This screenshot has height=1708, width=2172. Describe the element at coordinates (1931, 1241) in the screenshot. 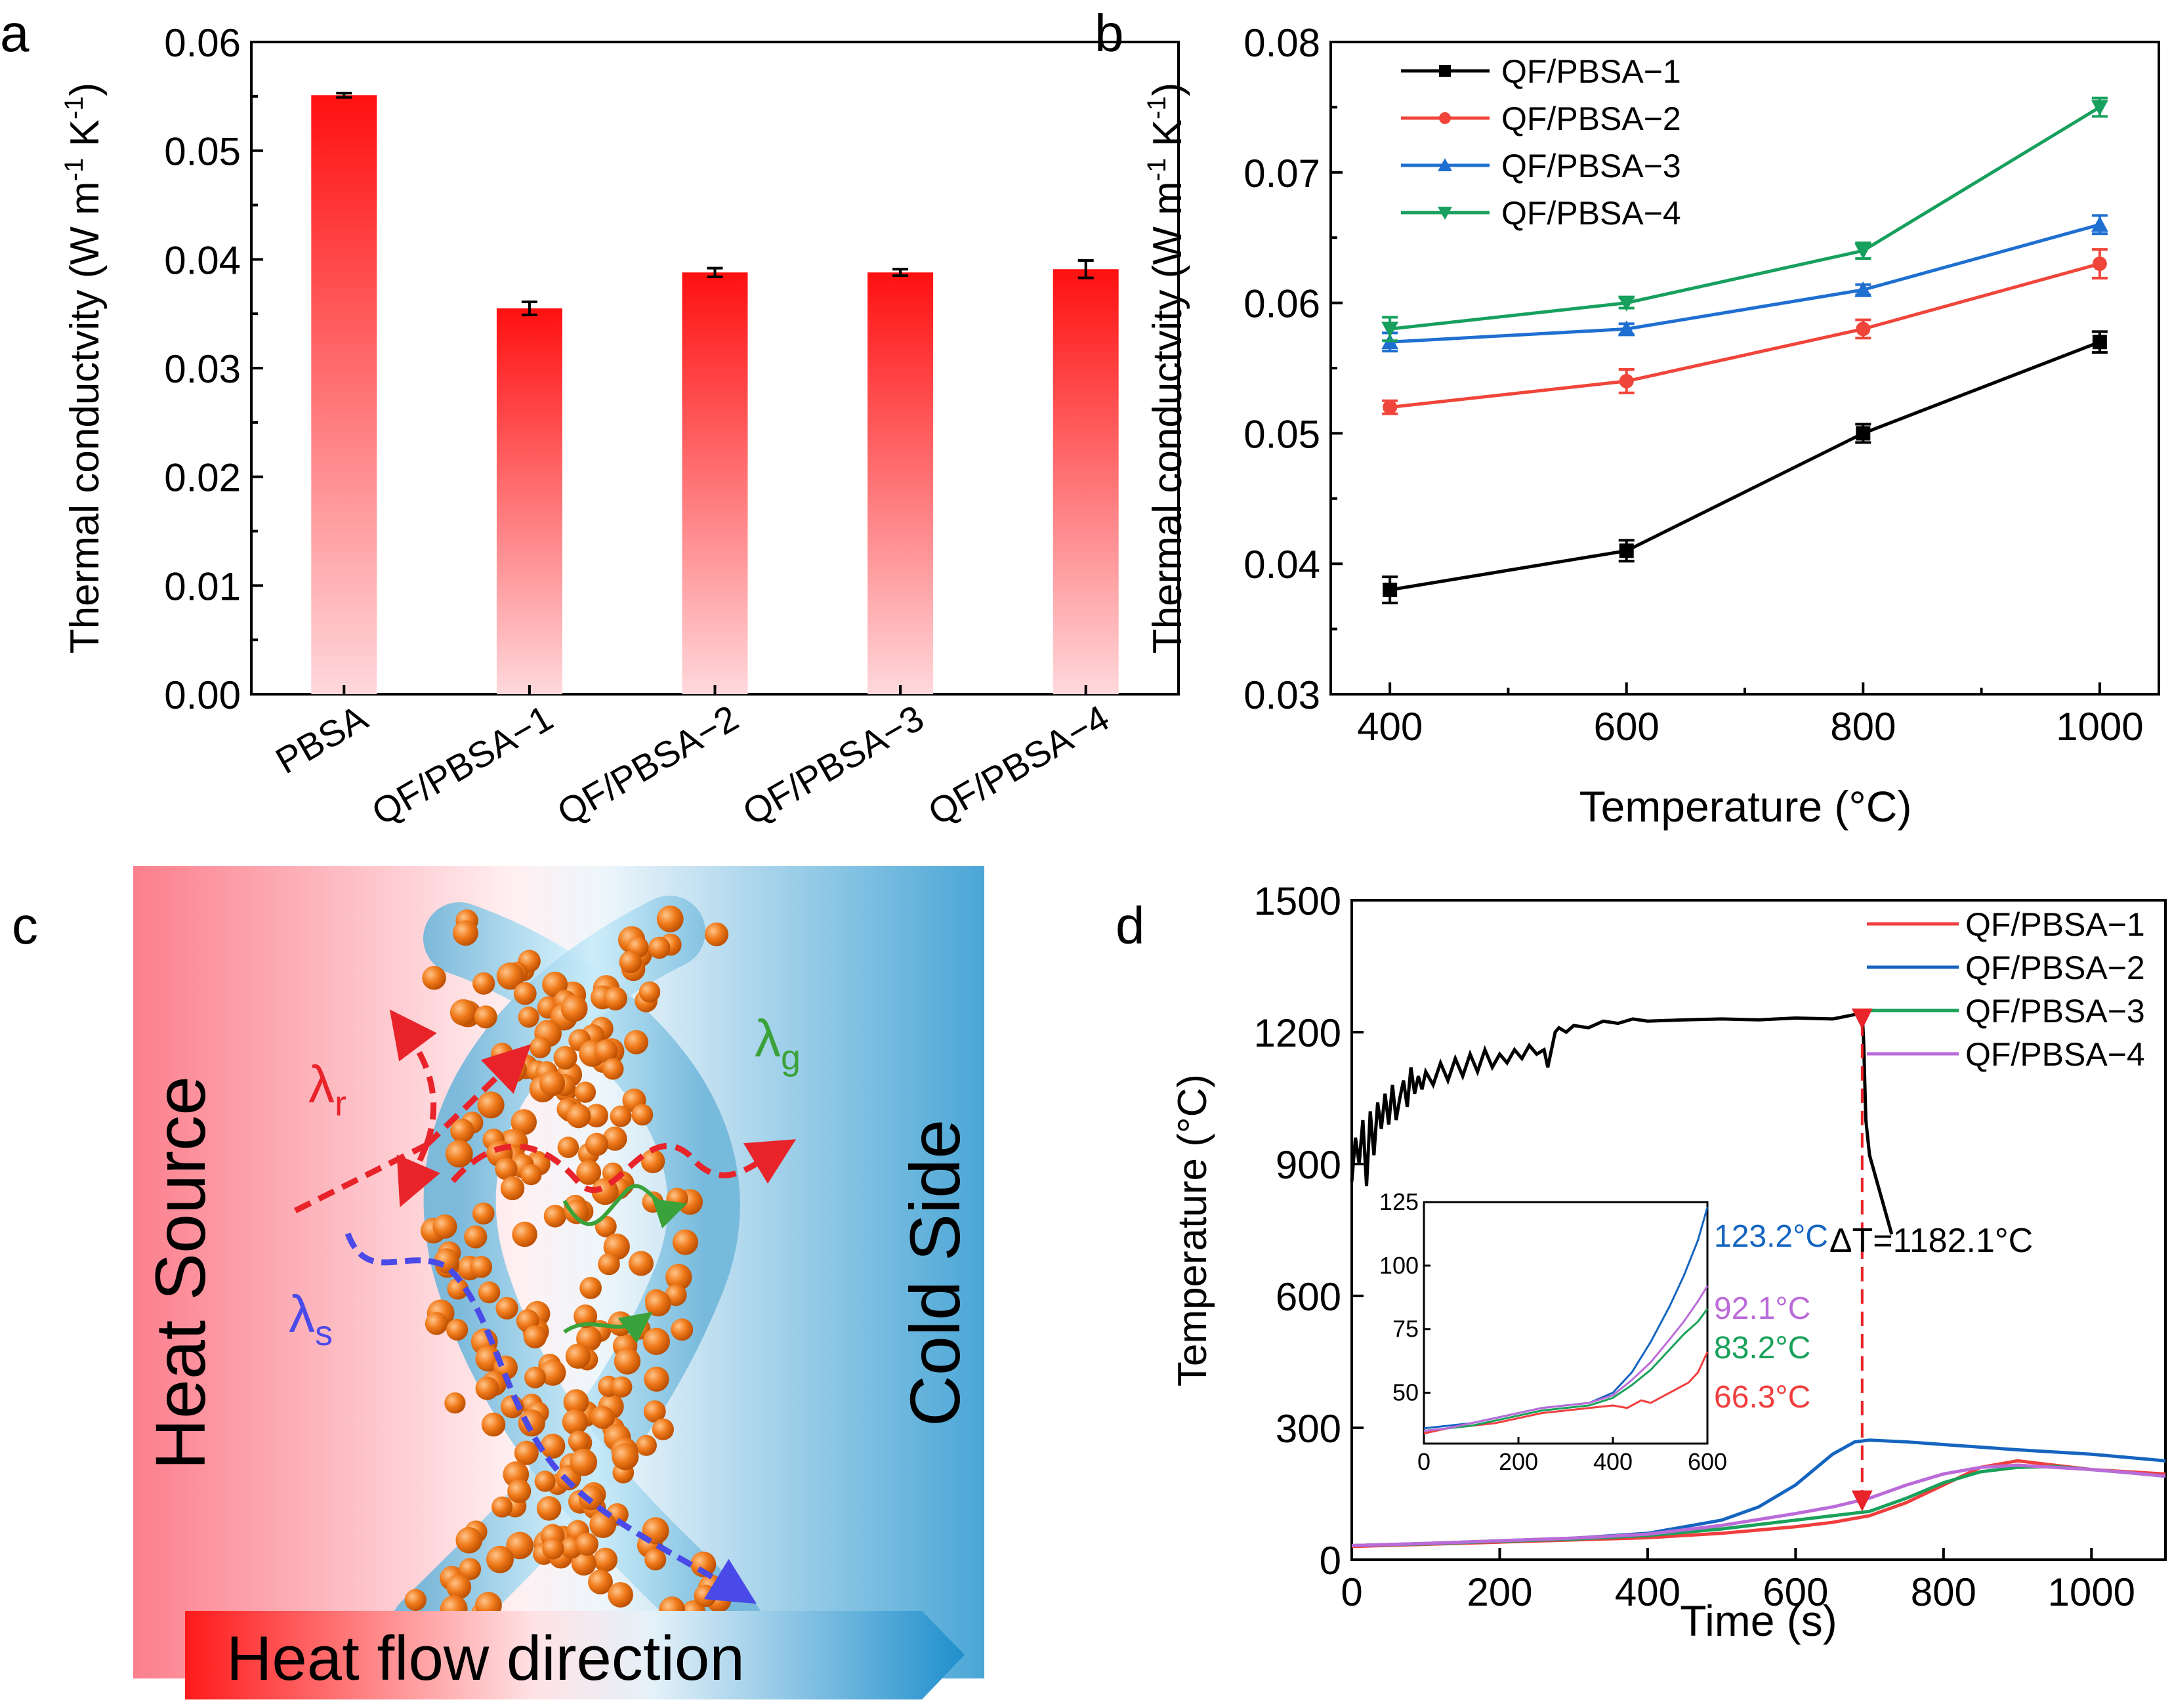

I see `delta-t-label: ΔT=1182.1°C` at that location.